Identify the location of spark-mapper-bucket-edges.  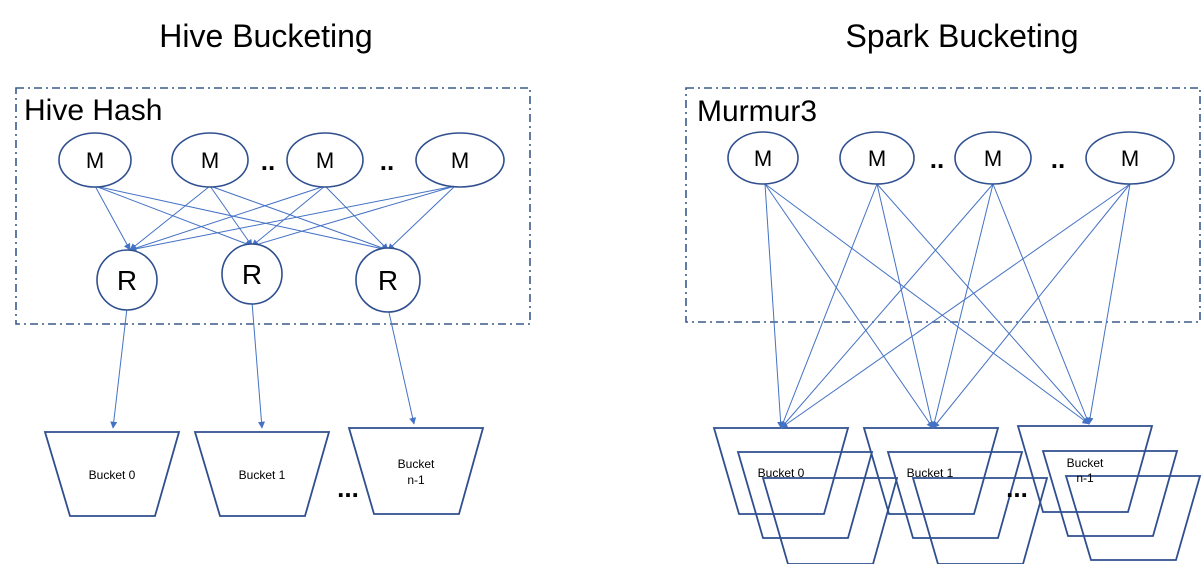
(947, 306).